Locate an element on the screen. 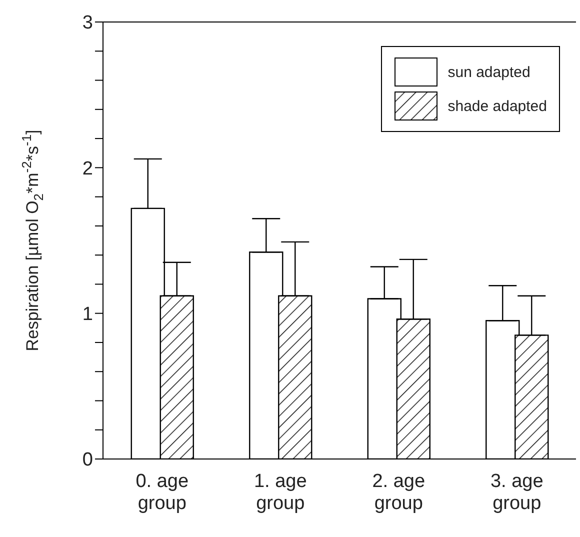  x-tick-label: 1. age group is located at coordinates (280, 492).